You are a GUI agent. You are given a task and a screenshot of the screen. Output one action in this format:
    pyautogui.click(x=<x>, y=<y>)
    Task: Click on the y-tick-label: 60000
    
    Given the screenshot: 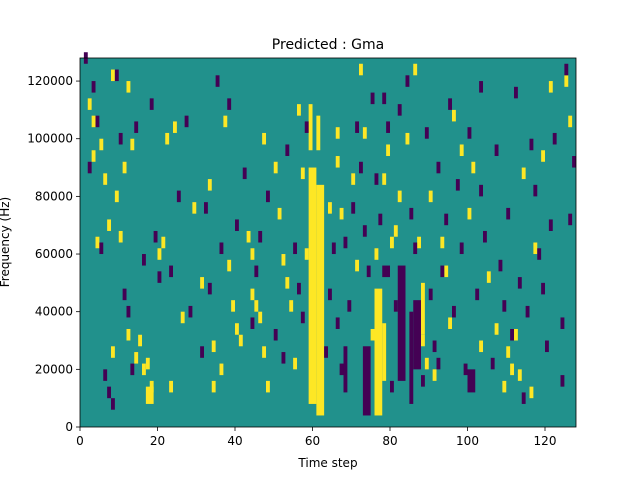 What is the action you would take?
    pyautogui.click(x=54, y=254)
    